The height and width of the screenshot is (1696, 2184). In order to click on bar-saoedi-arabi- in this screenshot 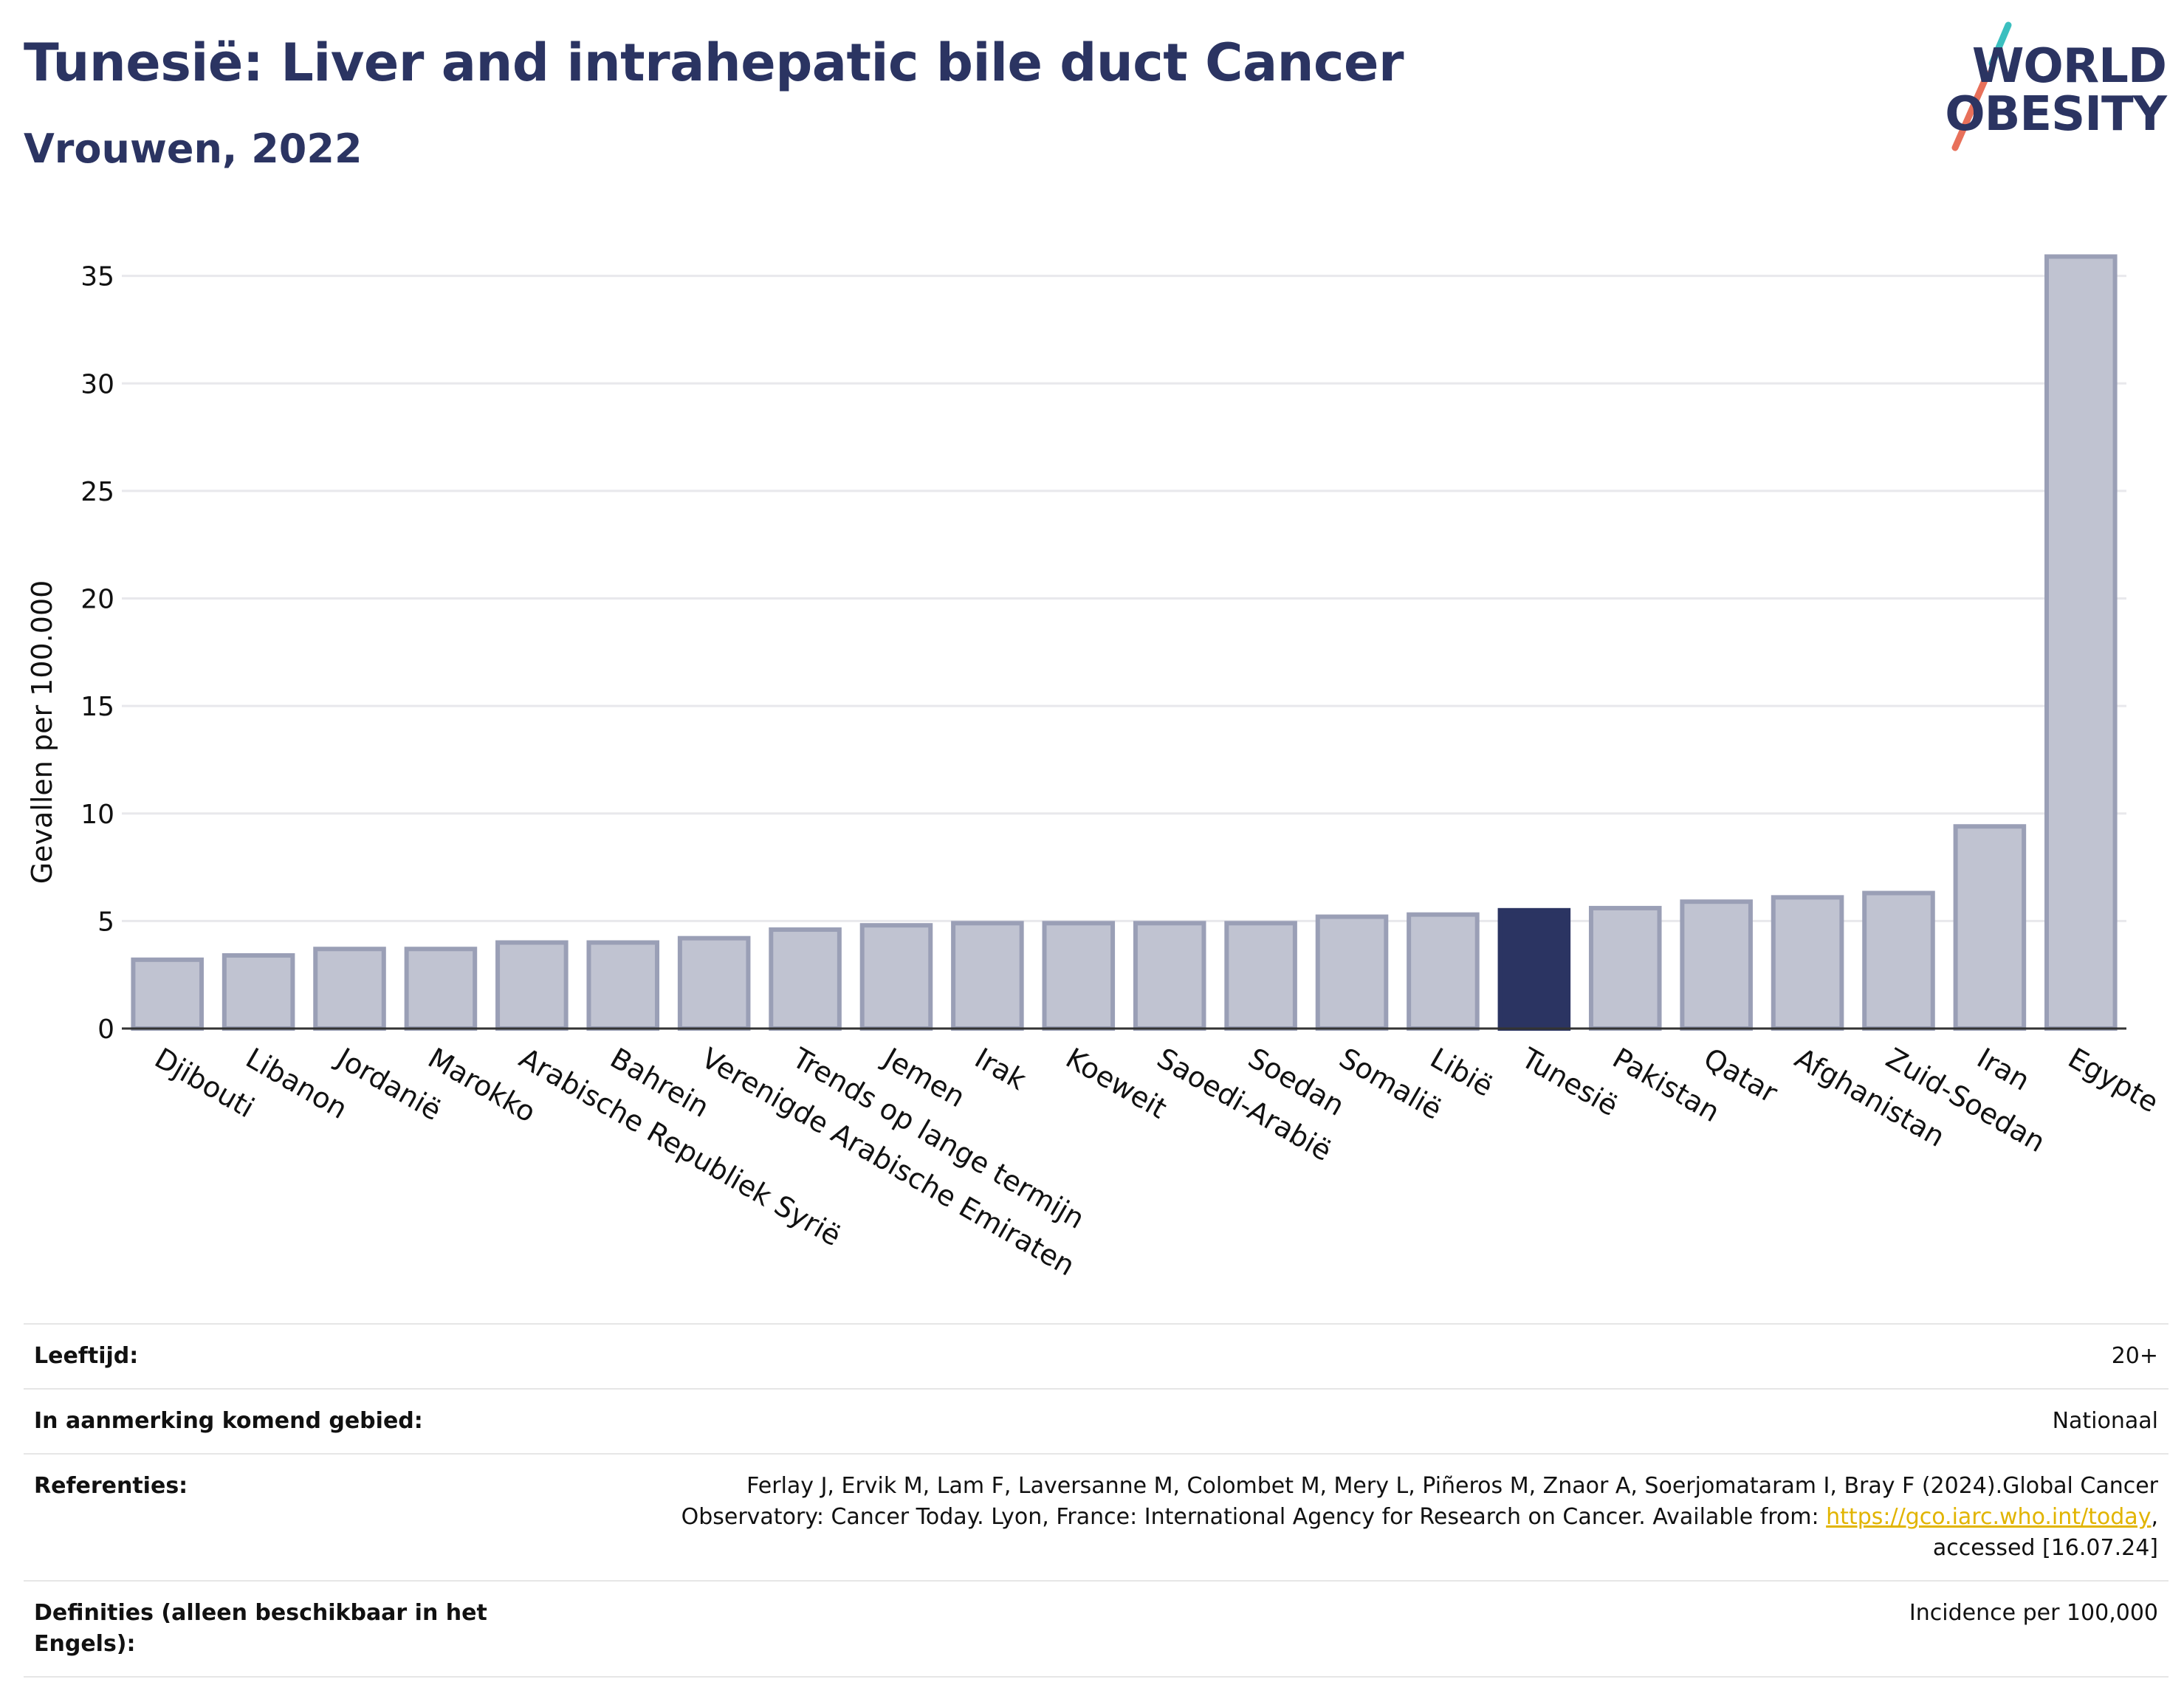, I will do `click(1169, 976)`.